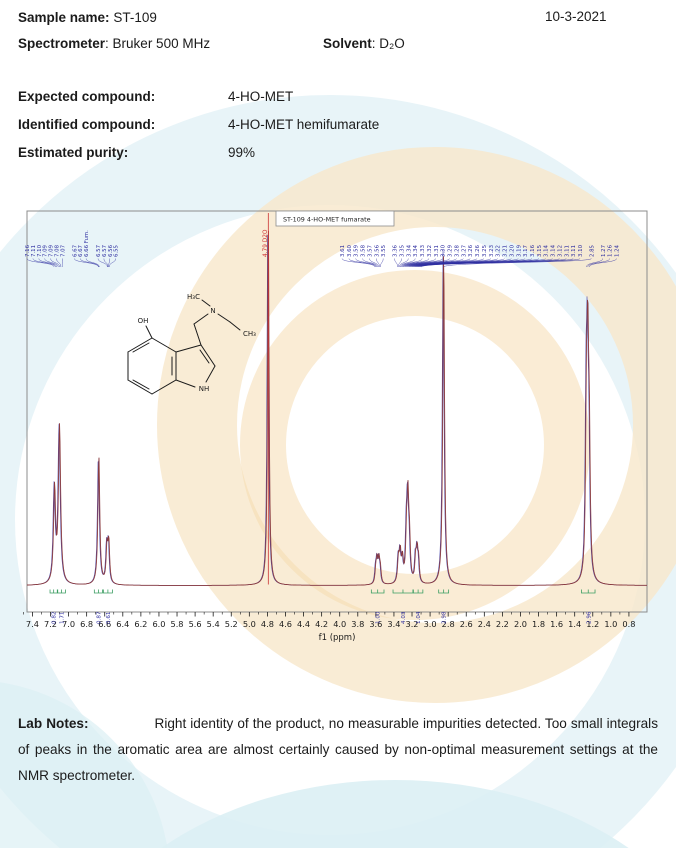  Describe the element at coordinates (195, 624) in the screenshot. I see `axis-tick-label: 5.6` at that location.